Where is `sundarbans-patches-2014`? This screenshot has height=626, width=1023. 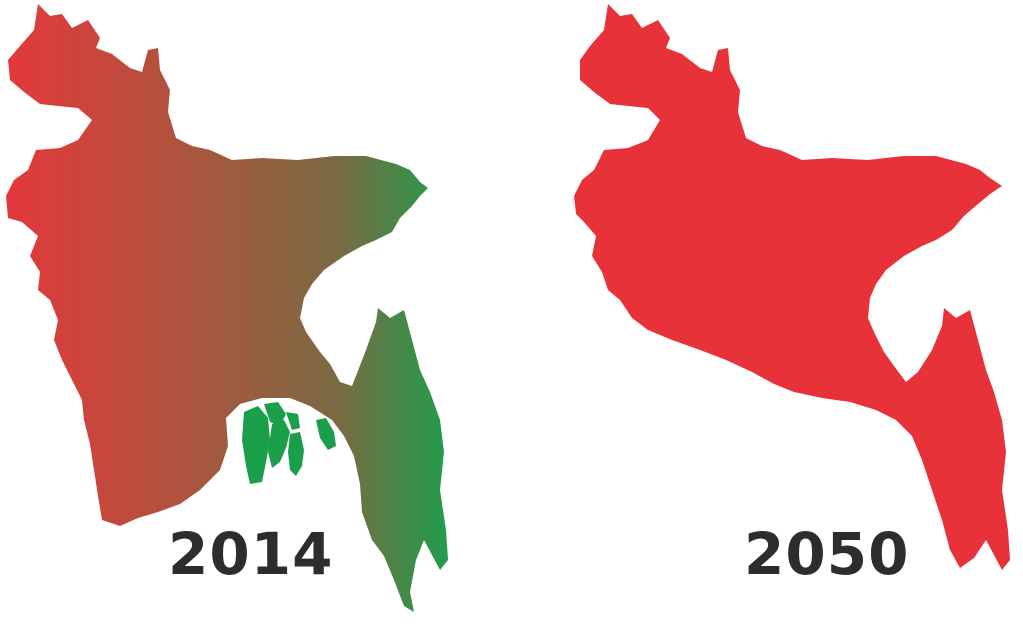 sundarbans-patches-2014 is located at coordinates (289, 443).